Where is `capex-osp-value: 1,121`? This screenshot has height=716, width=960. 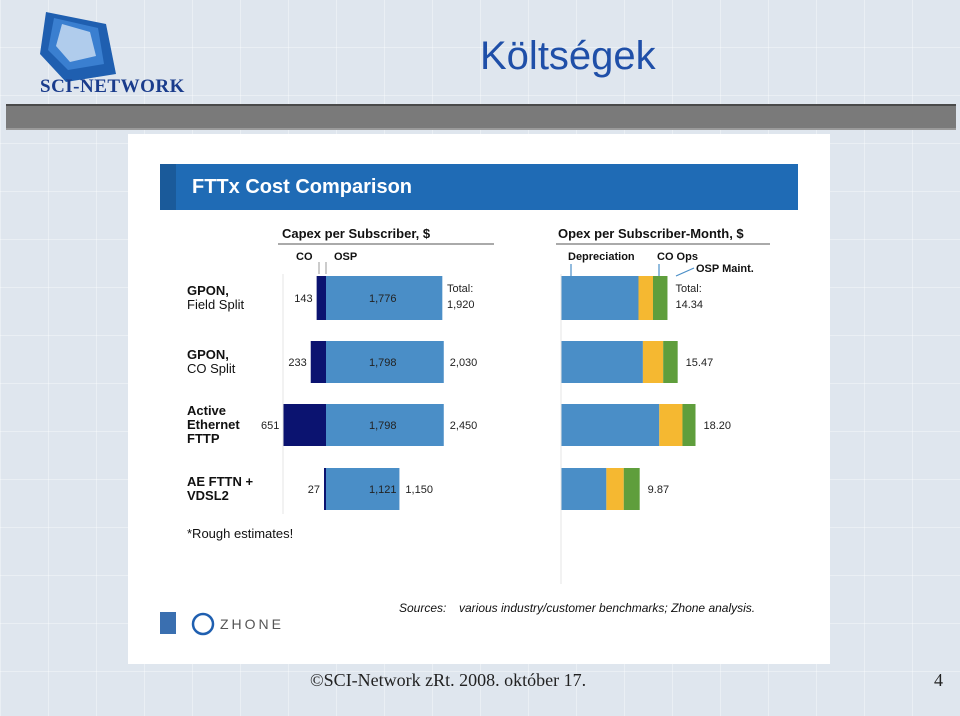
capex-osp-value: 1,121 is located at coordinates (383, 490).